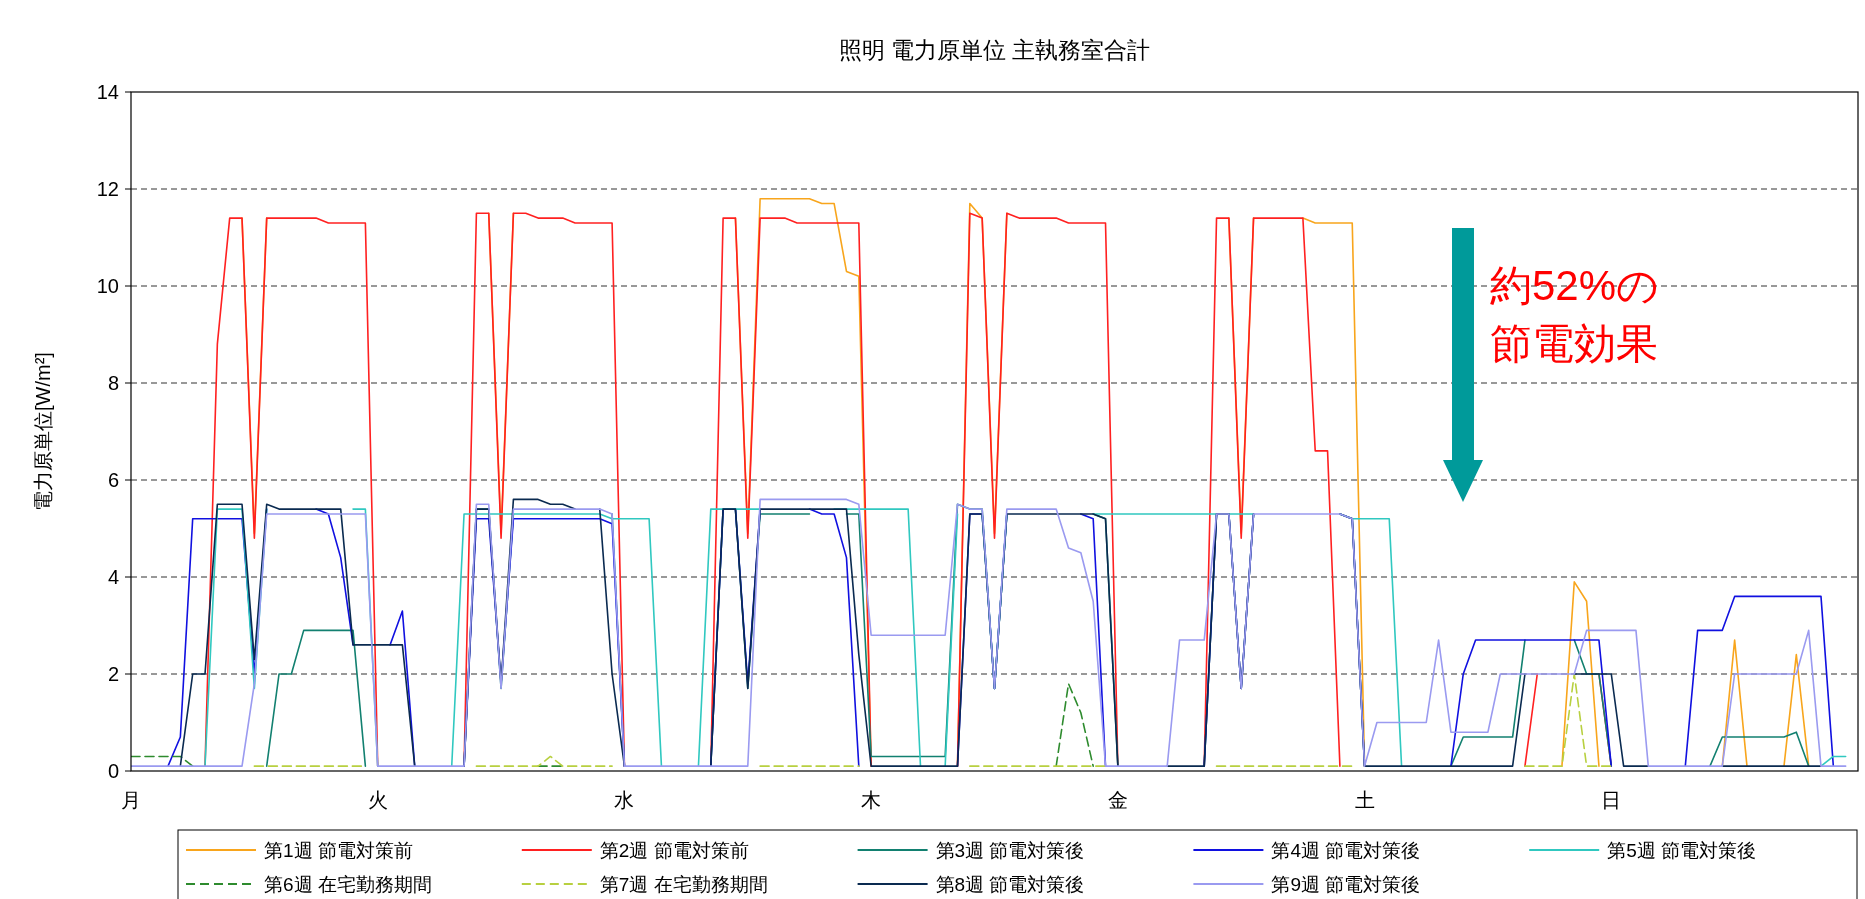 This screenshot has height=899, width=1865. Describe the element at coordinates (348, 884) in the screenshot. I see `legend-label: 第6週 在宅勤務期間` at that location.